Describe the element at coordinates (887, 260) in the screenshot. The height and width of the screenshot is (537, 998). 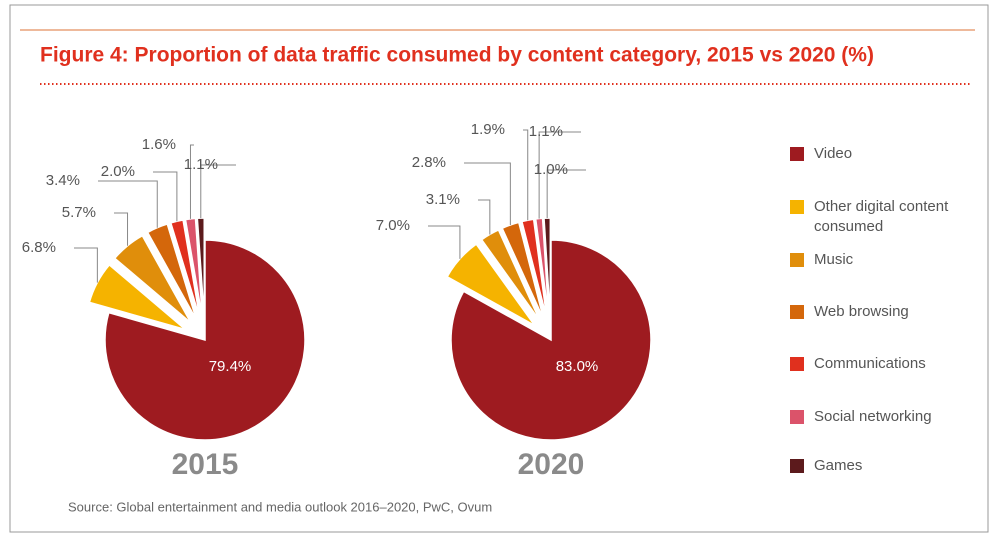
I see `legend-item: Music` at that location.